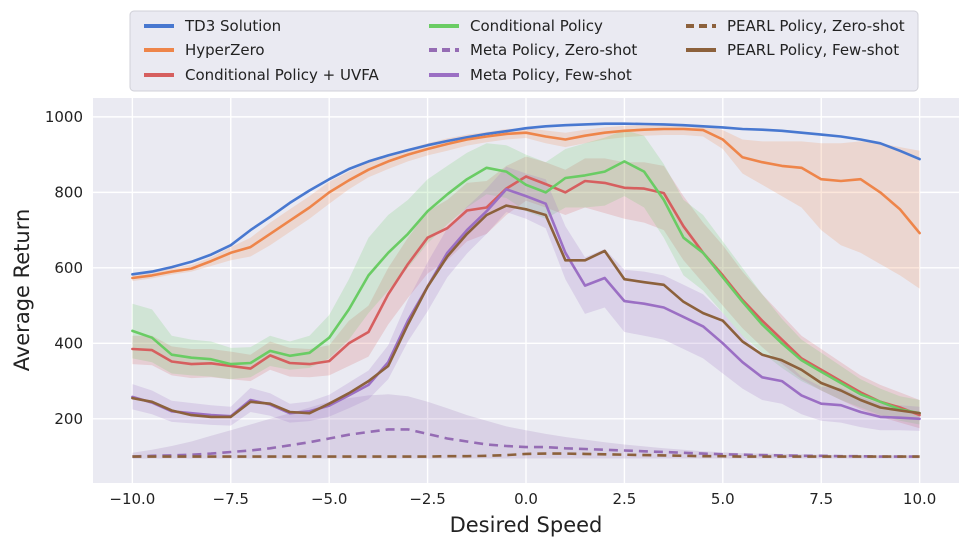 The width and height of the screenshot is (969, 550). I want to click on x-tick-label: 7.5, so click(821, 499).